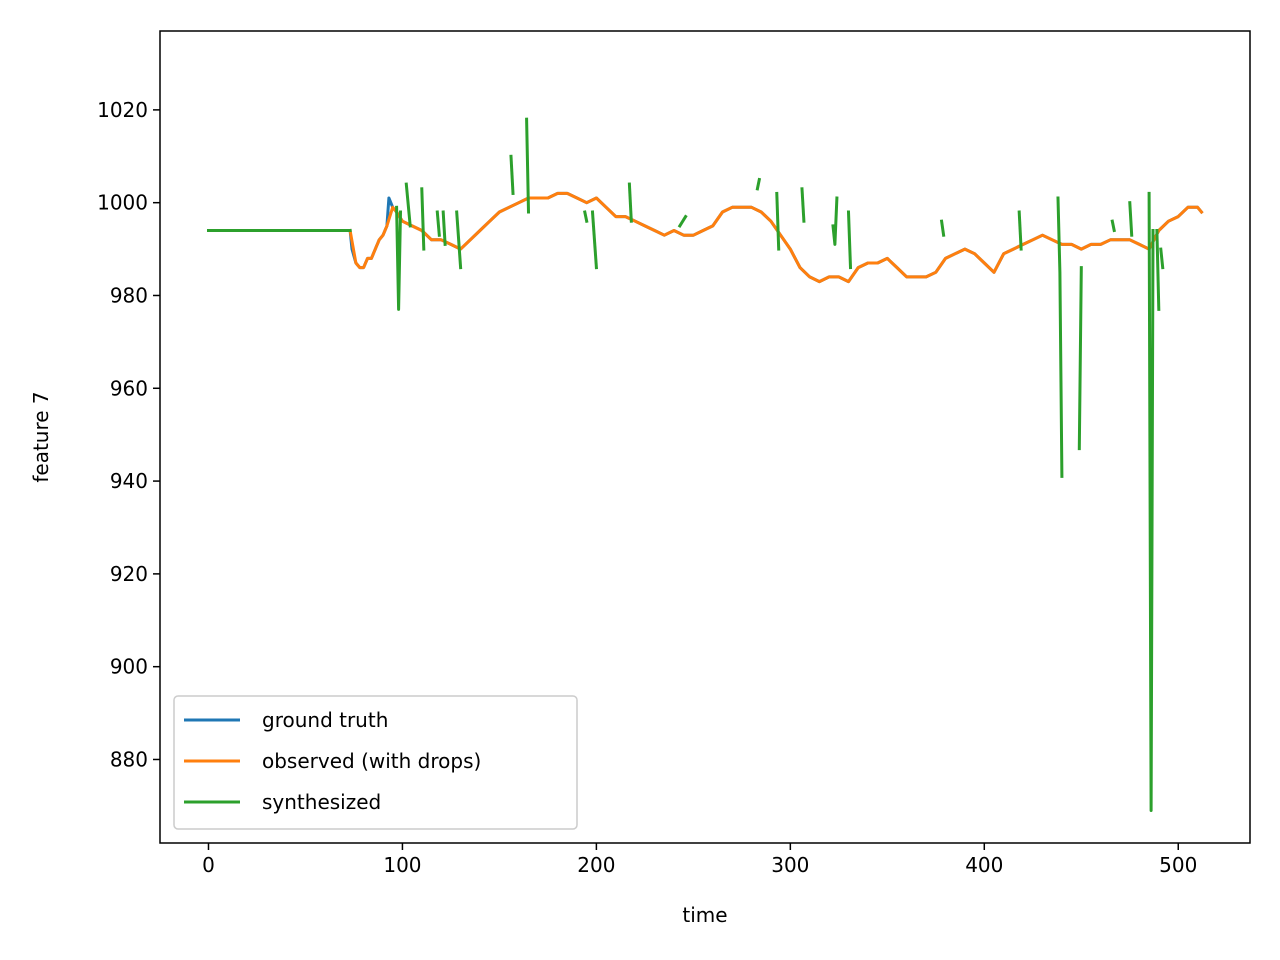 Image resolution: width=1280 pixels, height=960 pixels. What do you see at coordinates (790, 865) in the screenshot?
I see `x-tick-label: 300` at bounding box center [790, 865].